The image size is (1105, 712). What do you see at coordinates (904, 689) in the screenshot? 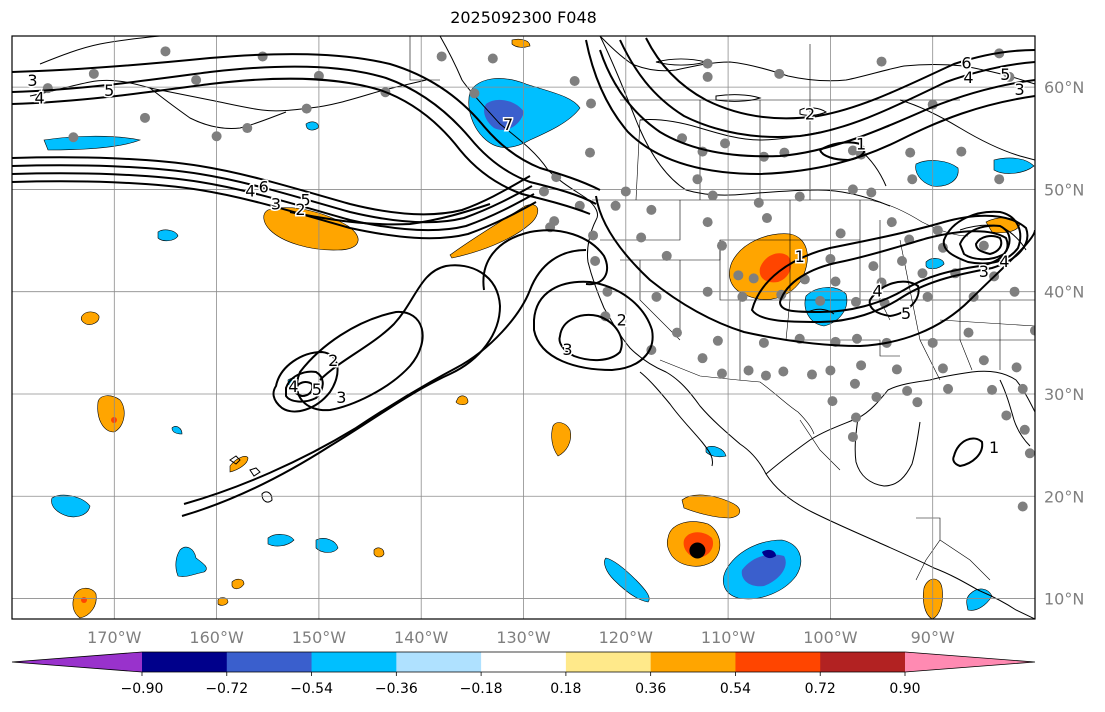
I see `colorbar-tick-label: 0.90` at bounding box center [904, 689].